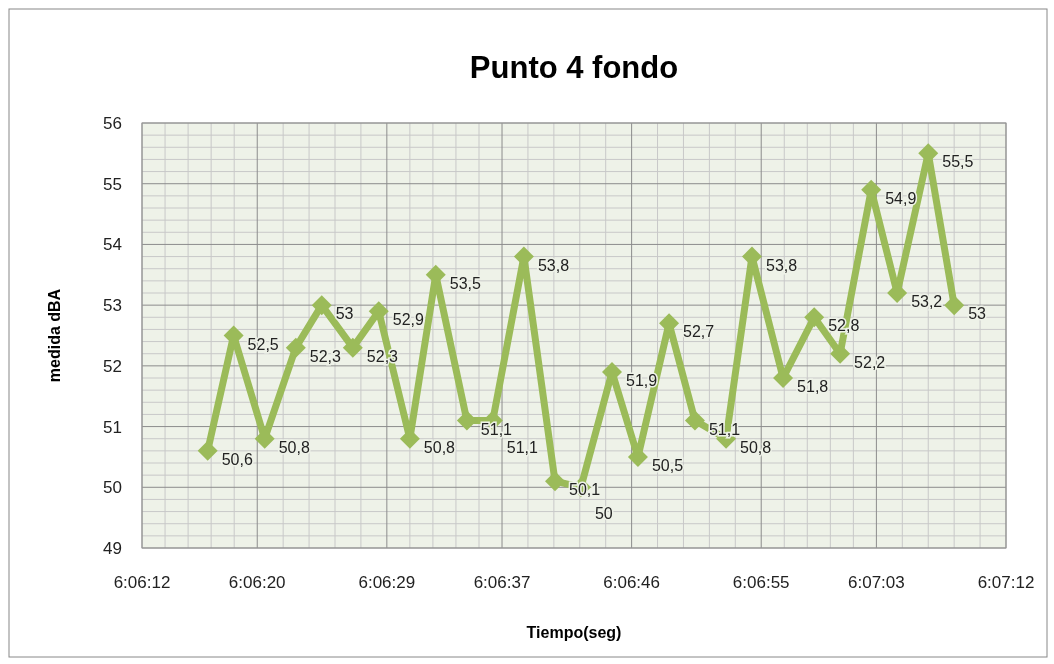 The width and height of the screenshot is (1054, 664). Describe the element at coordinates (699, 332) in the screenshot. I see `data-label: 52,7` at that location.